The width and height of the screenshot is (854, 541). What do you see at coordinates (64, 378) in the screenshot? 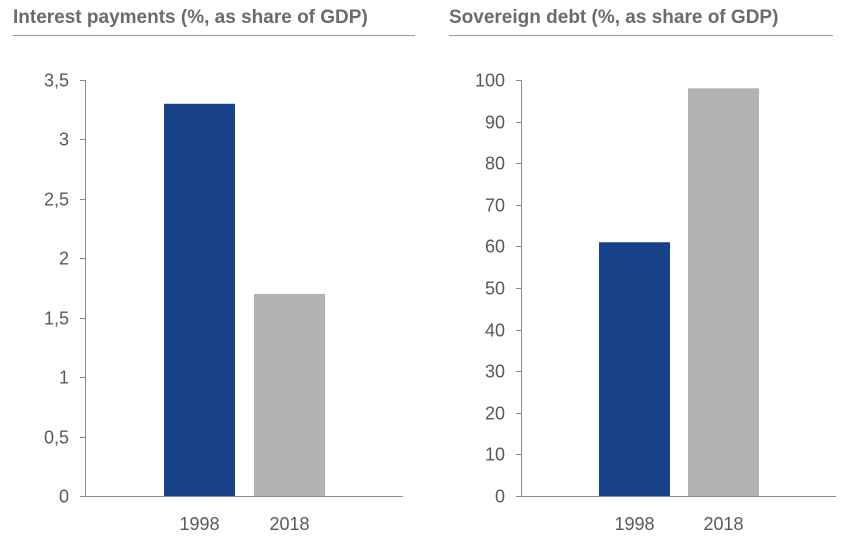
I see `interest-y-tick-label: 1` at bounding box center [64, 378].